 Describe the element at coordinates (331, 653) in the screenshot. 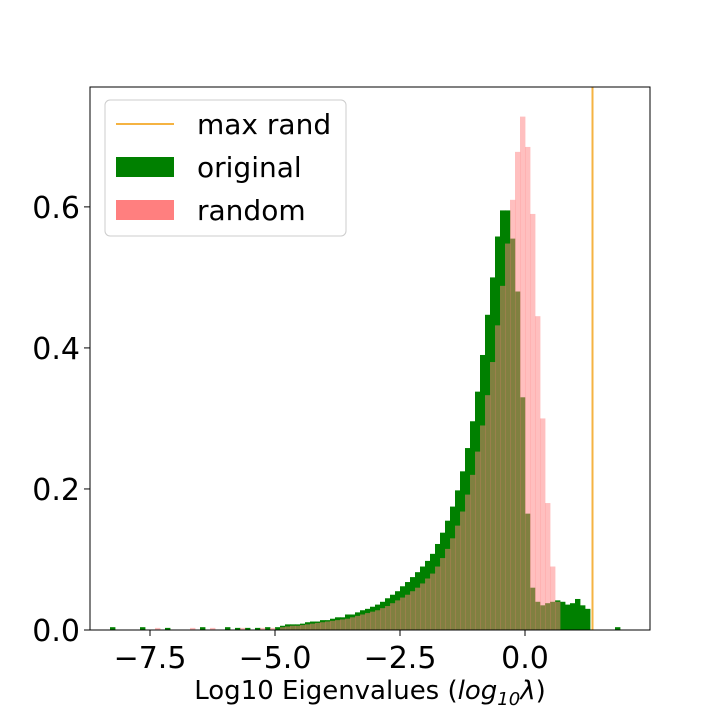

I see `x-axis-ticks: −7.5 −5.0 −2.5 0.0` at that location.